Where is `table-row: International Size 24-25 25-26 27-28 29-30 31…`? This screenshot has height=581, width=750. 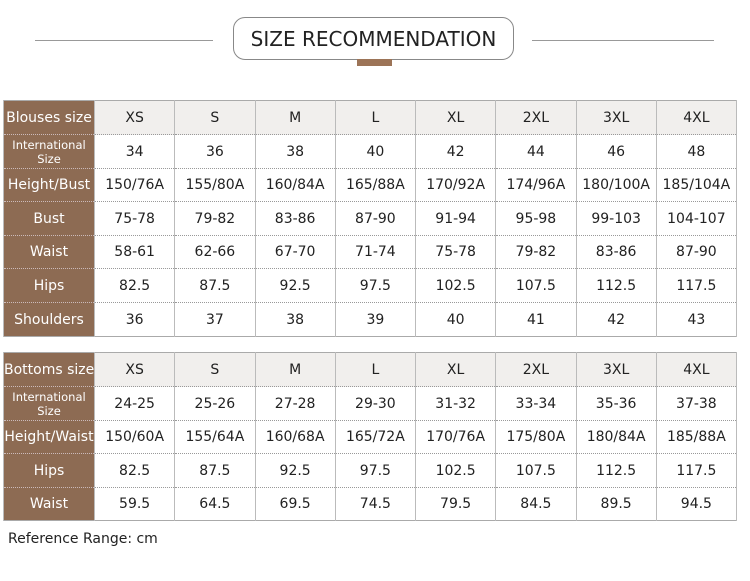
table-row: International Size 24-25 25-26 27-28 29-30 31… is located at coordinates (370, 403).